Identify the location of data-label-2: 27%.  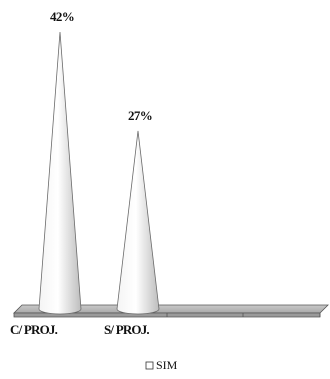
(140, 115).